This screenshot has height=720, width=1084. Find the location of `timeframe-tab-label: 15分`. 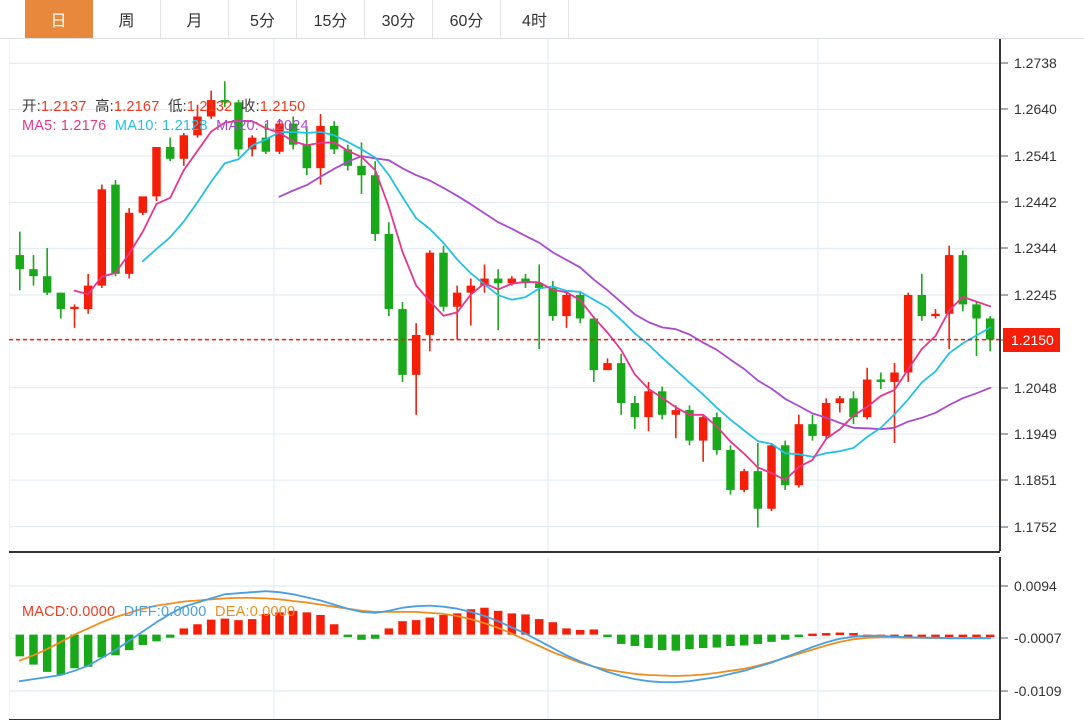

timeframe-tab-label: 15分 is located at coordinates (330, 21).